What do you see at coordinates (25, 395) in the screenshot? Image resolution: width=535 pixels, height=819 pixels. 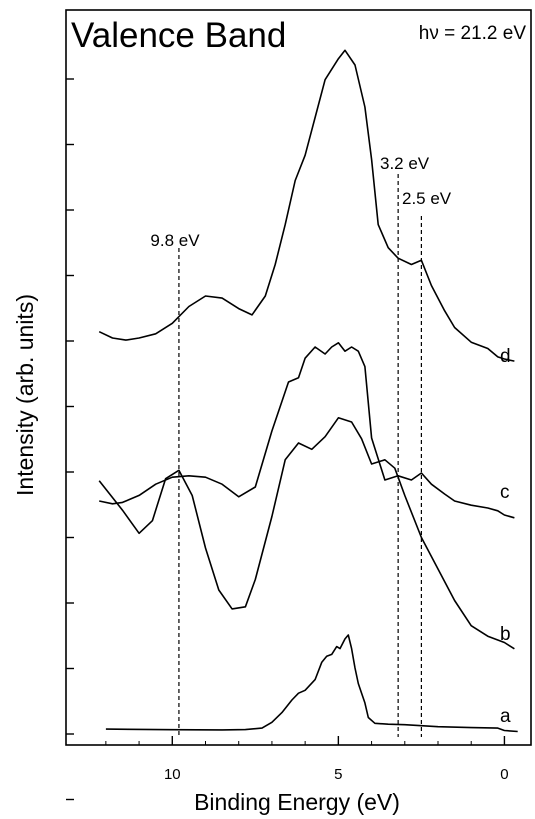 I see `y-axis-label: Intensity (arb. units)` at bounding box center [25, 395].